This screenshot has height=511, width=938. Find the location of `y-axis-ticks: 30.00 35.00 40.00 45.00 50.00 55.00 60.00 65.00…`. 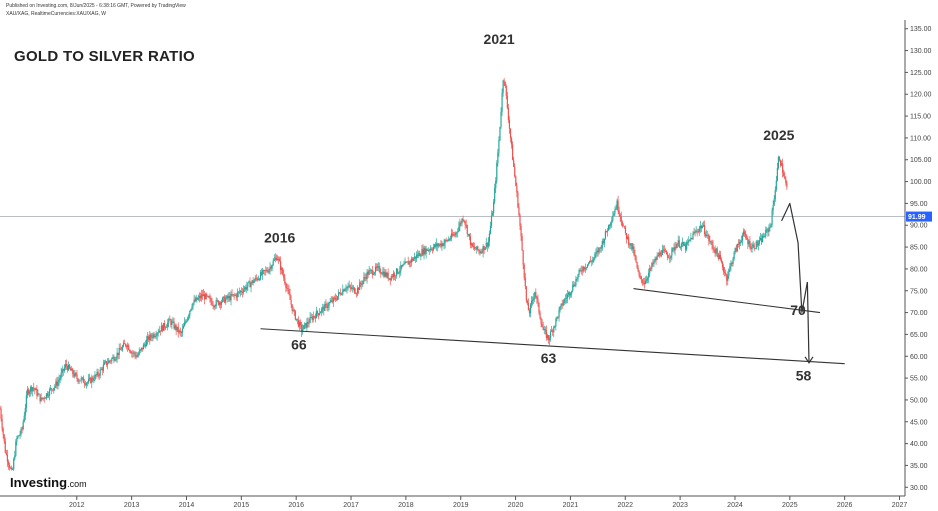

y-axis-ticks: 30.00 35.00 40.00 45.00 50.00 55.00 60.00 65.00… is located at coordinates (918, 259).